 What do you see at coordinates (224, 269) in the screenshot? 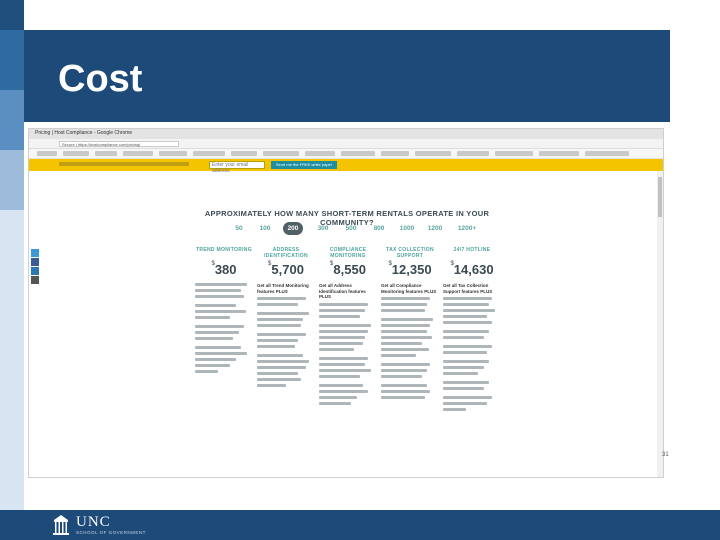
I see `column-price: $380` at bounding box center [224, 269].